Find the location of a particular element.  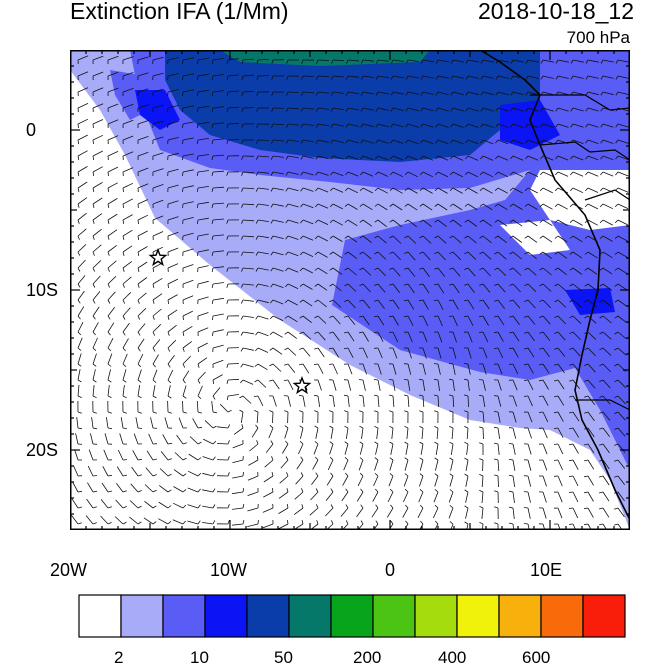

lon-label-10e: 10E is located at coordinates (546, 570).